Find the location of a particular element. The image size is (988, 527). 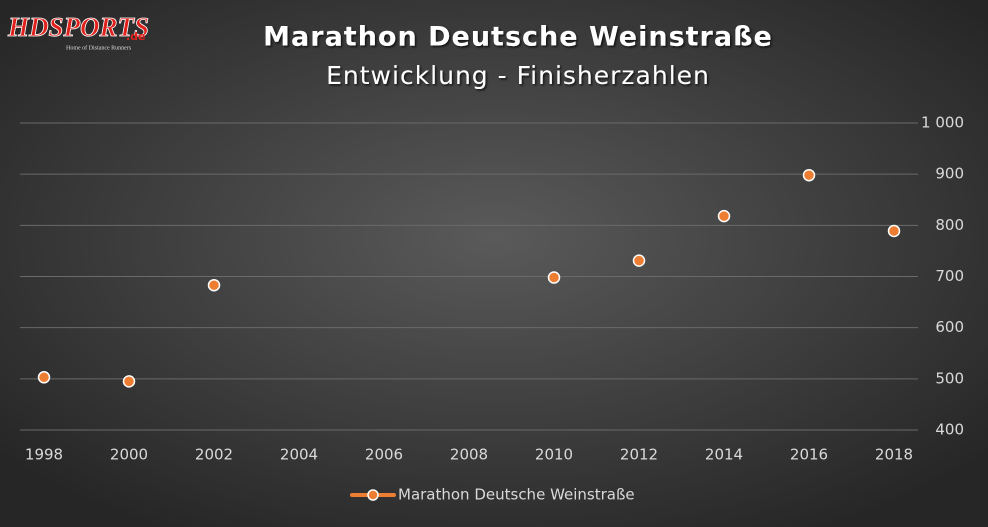

x-tick-label: 2000 is located at coordinates (129, 455).